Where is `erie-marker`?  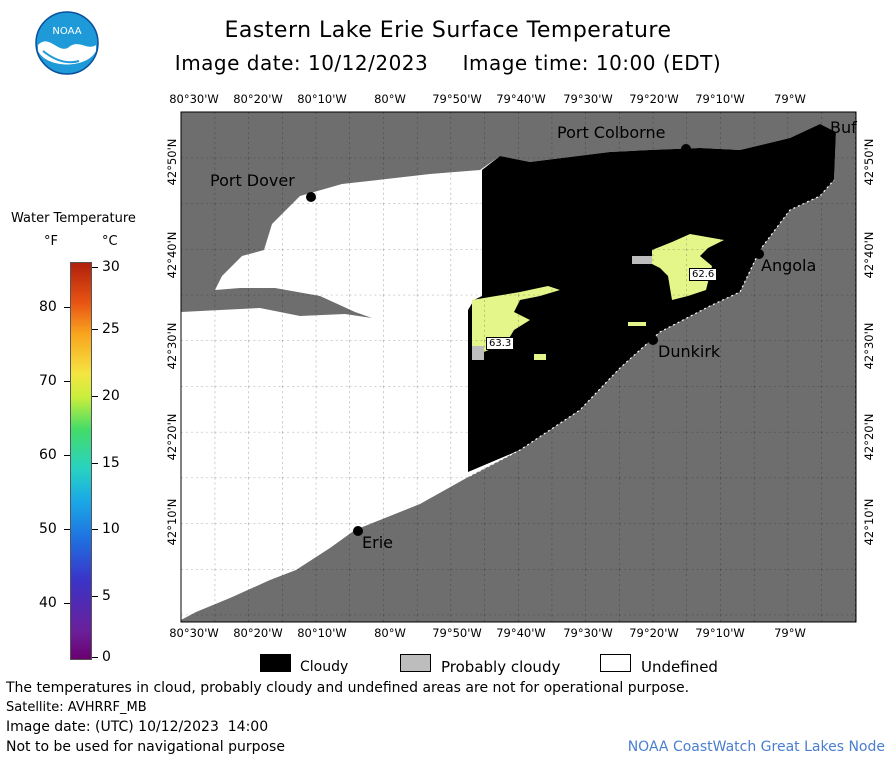
erie-marker is located at coordinates (358, 531).